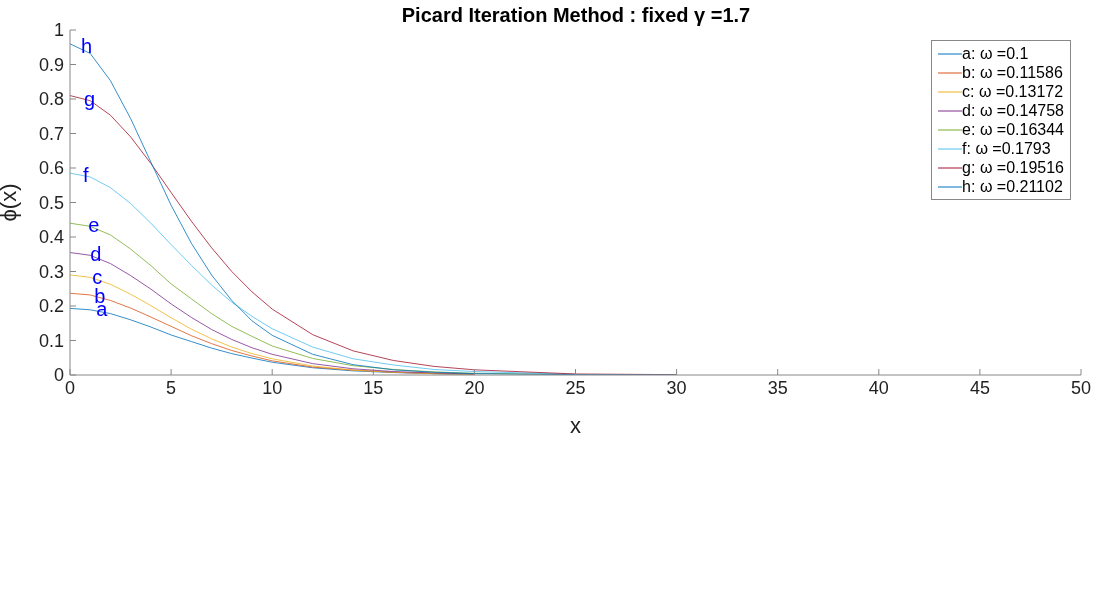  Describe the element at coordinates (1012, 186) in the screenshot. I see `legend-label: h: ω =0.21102` at that location.